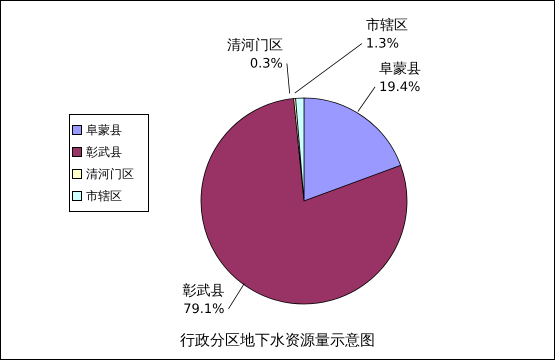  Describe the element at coordinates (382, 44) in the screenshot. I see `data-label: 1.3%` at that location.